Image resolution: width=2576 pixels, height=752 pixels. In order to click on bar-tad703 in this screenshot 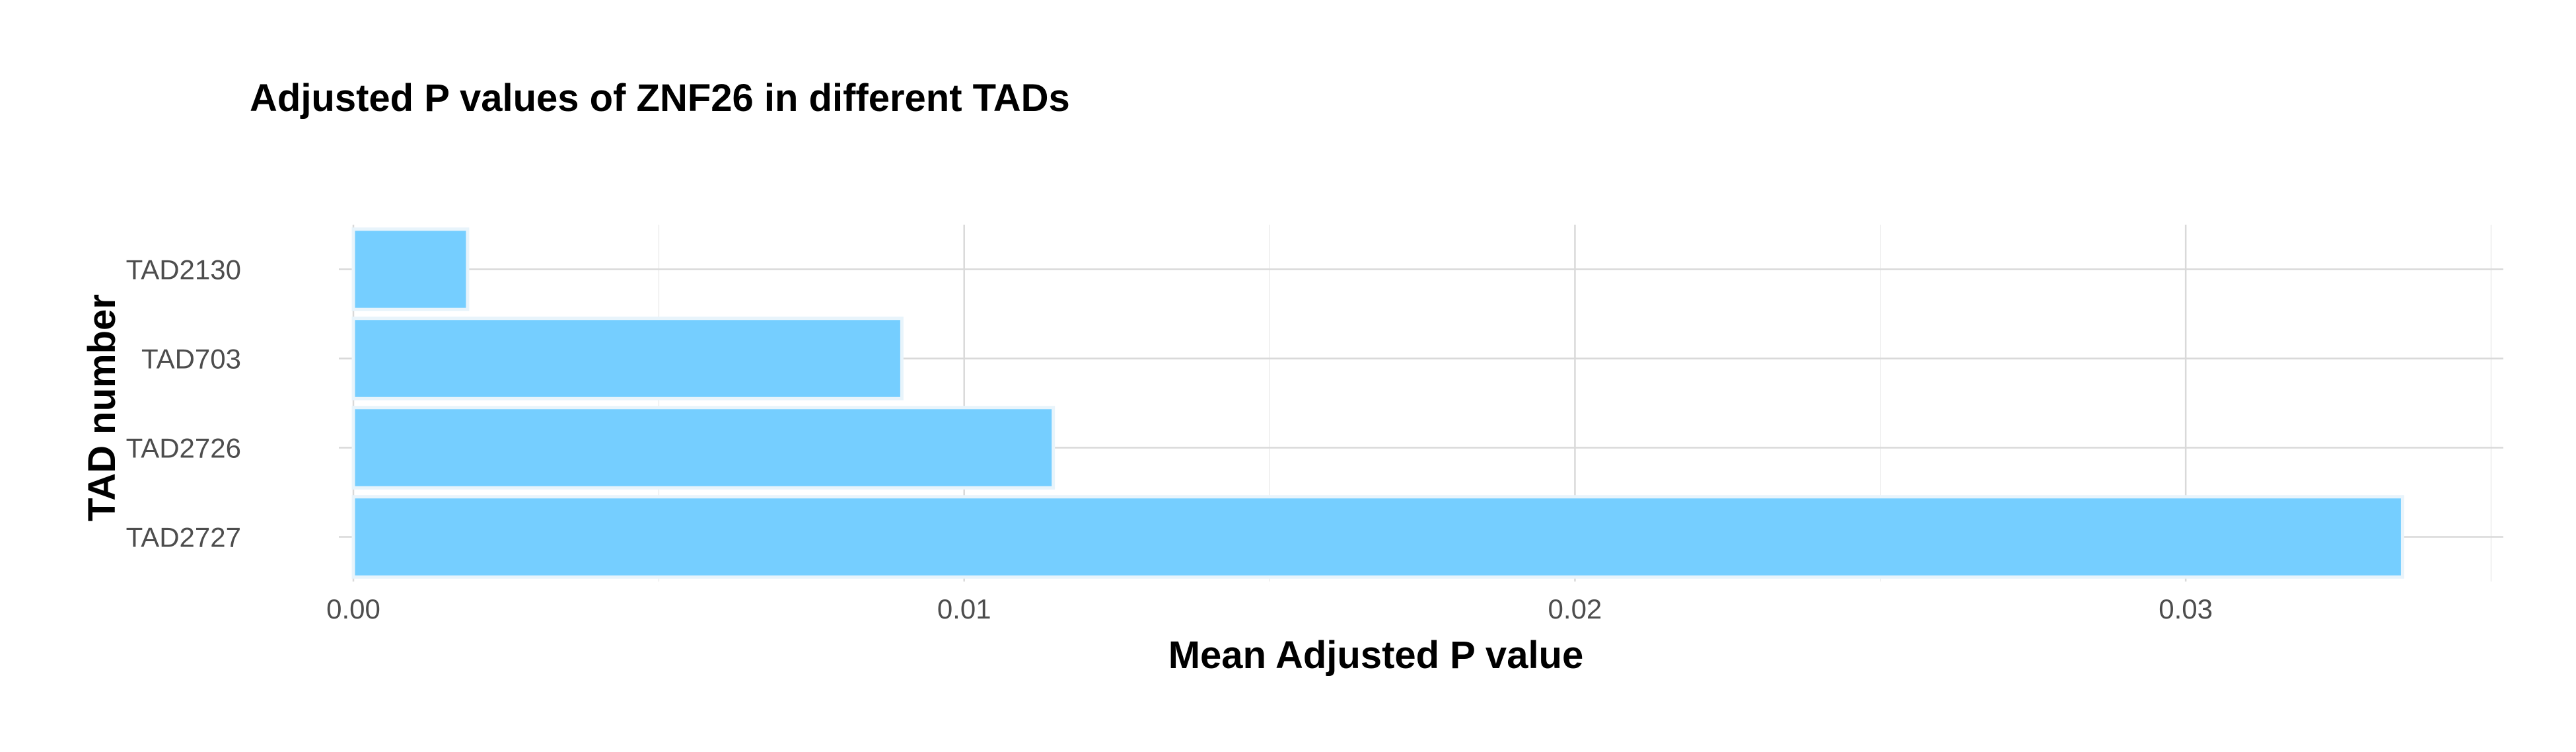, I will do `click(628, 358)`.